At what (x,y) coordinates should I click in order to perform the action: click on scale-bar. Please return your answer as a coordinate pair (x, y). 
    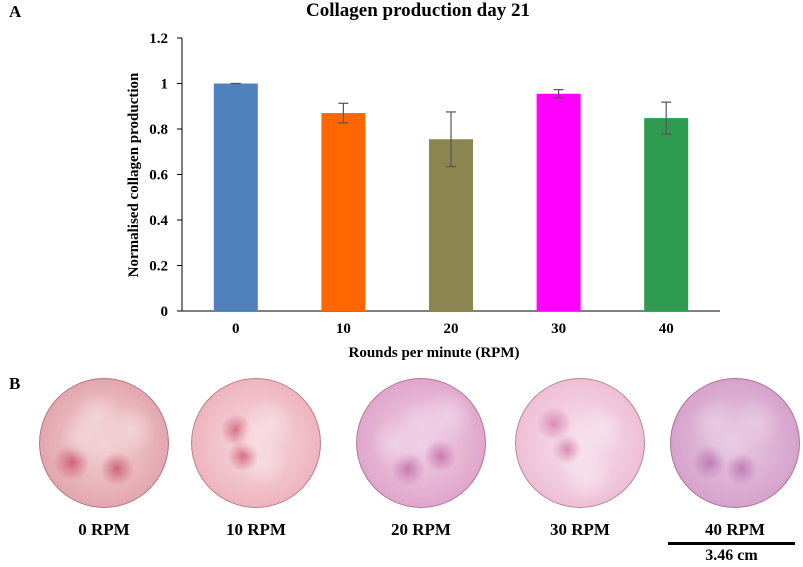
    Looking at the image, I should click on (731, 543).